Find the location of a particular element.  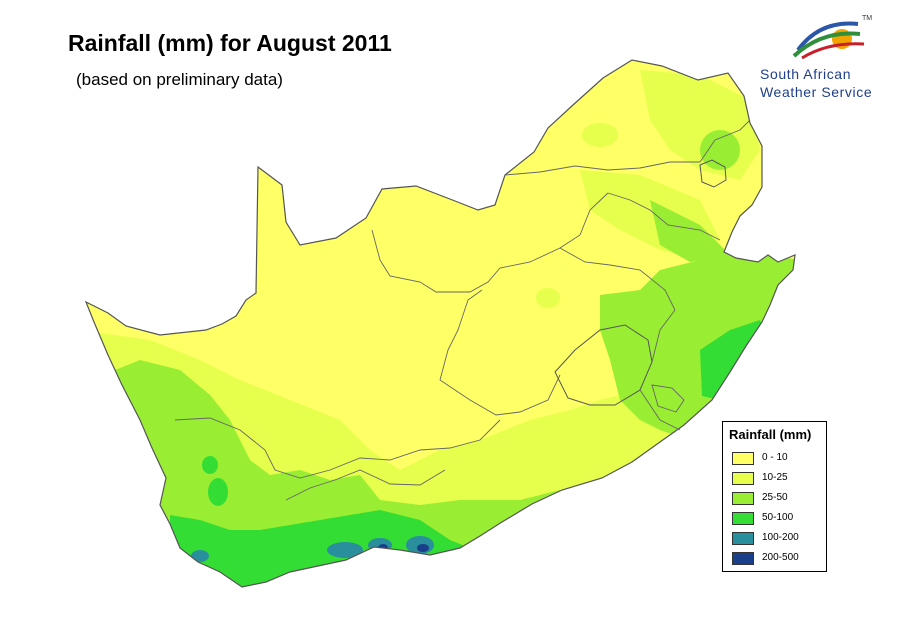

legend-label: 10-25 is located at coordinates (775, 477).